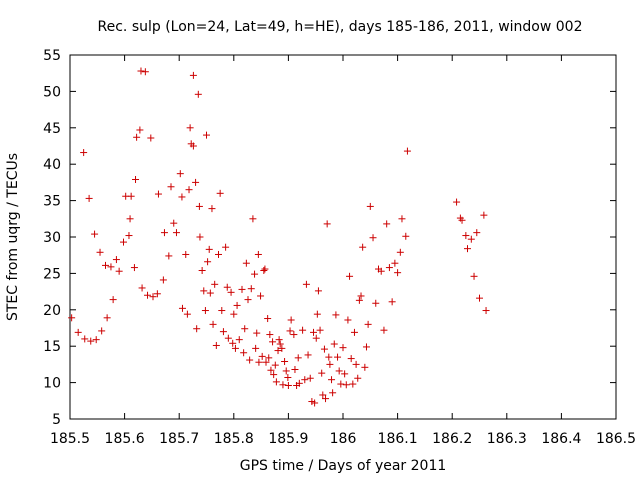  Describe the element at coordinates (52, 92) in the screenshot. I see `y-tick-label: 50` at that location.